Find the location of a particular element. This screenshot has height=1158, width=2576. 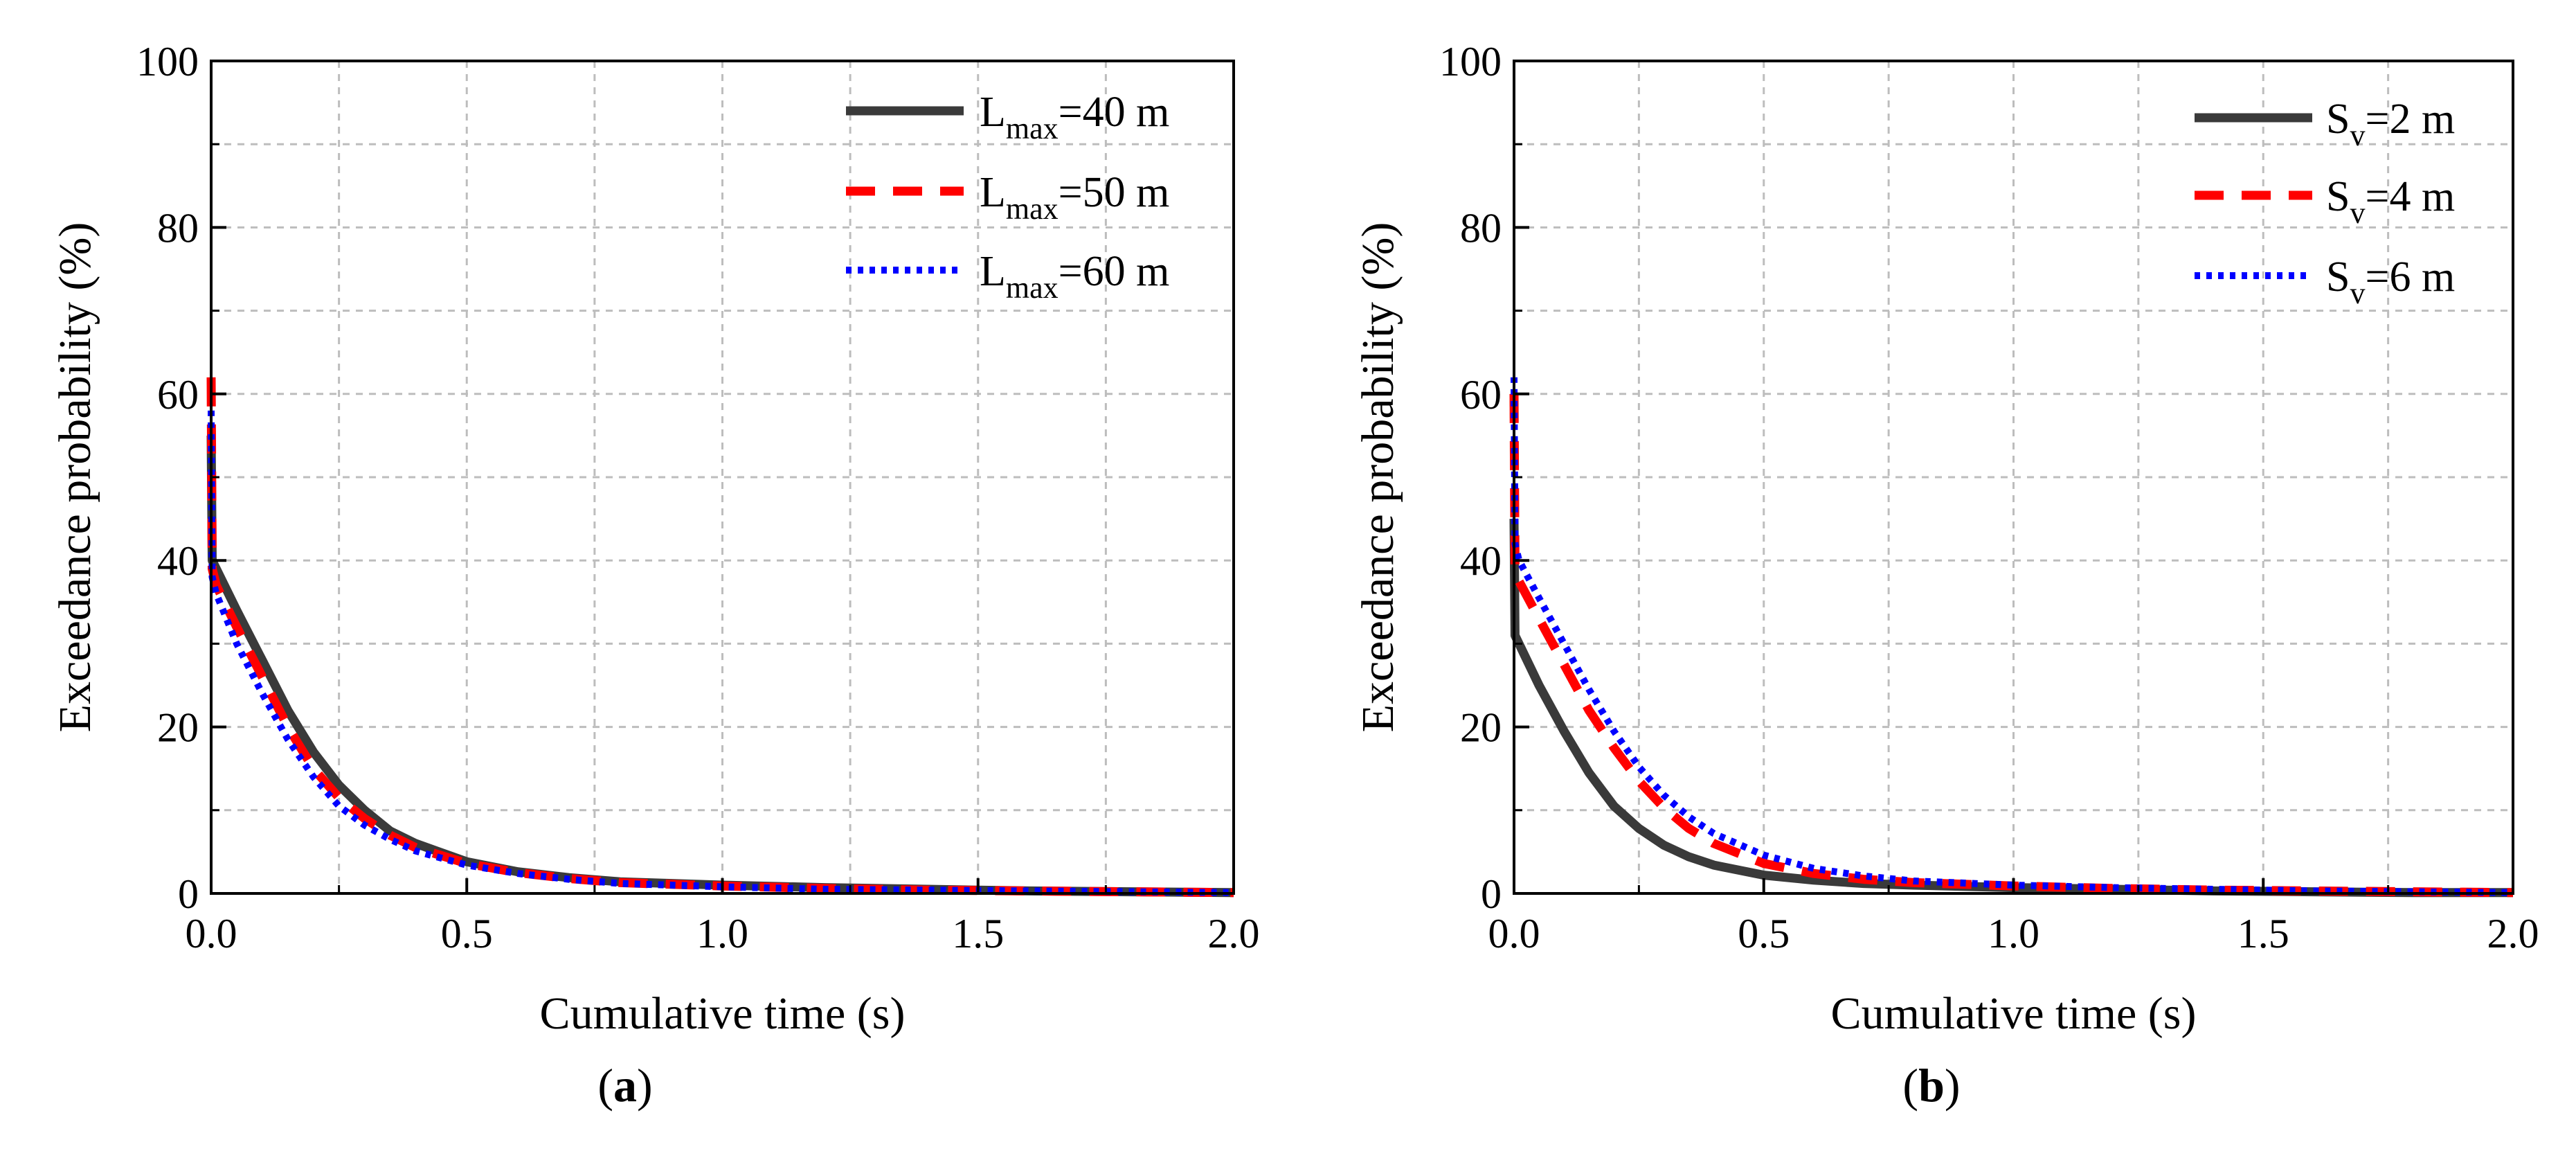

panel-label: (b) is located at coordinates (1931, 1085).